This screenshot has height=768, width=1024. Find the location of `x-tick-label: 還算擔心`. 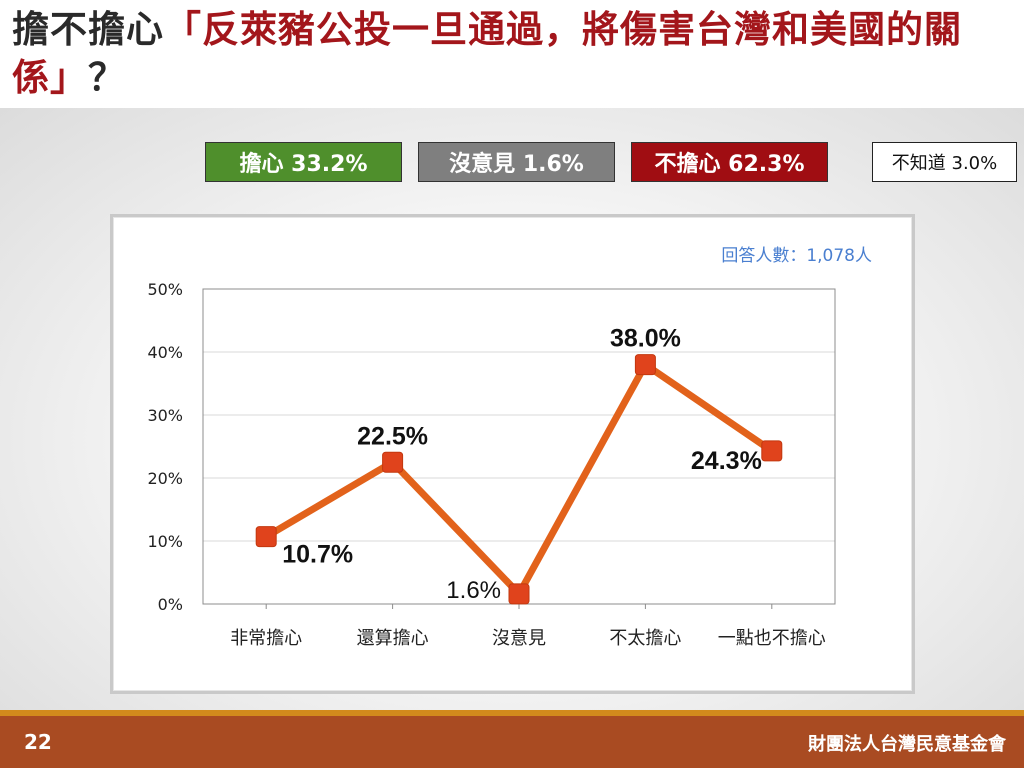

x-tick-label: 還算擔心 is located at coordinates (393, 638).